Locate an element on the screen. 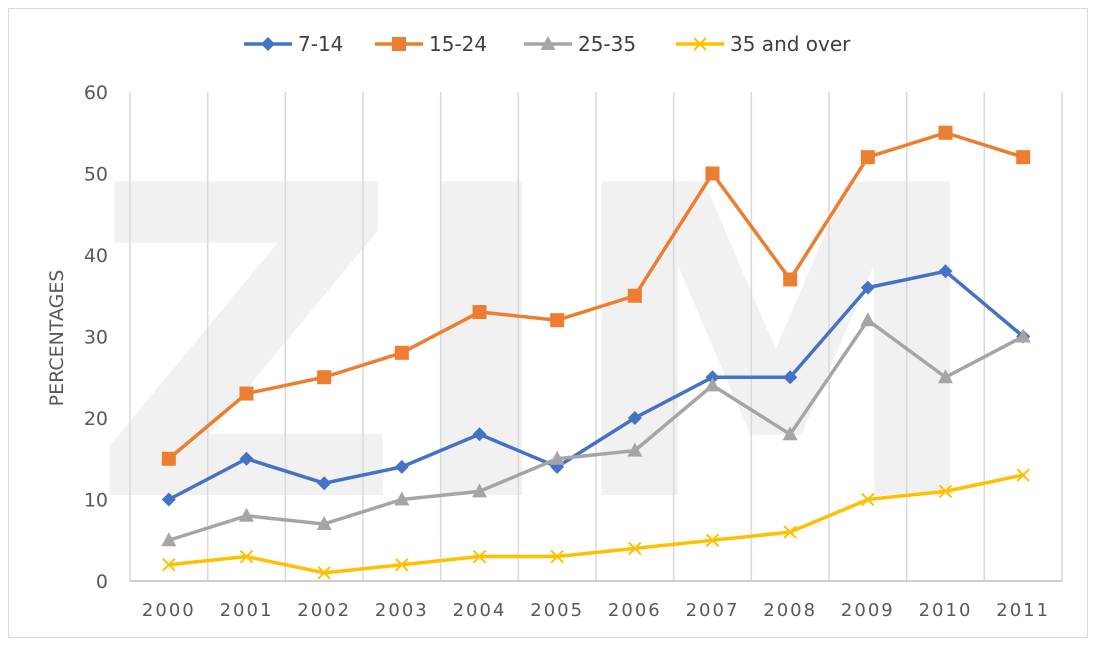 The image size is (1098, 647). y-tick-label: 50 is located at coordinates (96, 175).